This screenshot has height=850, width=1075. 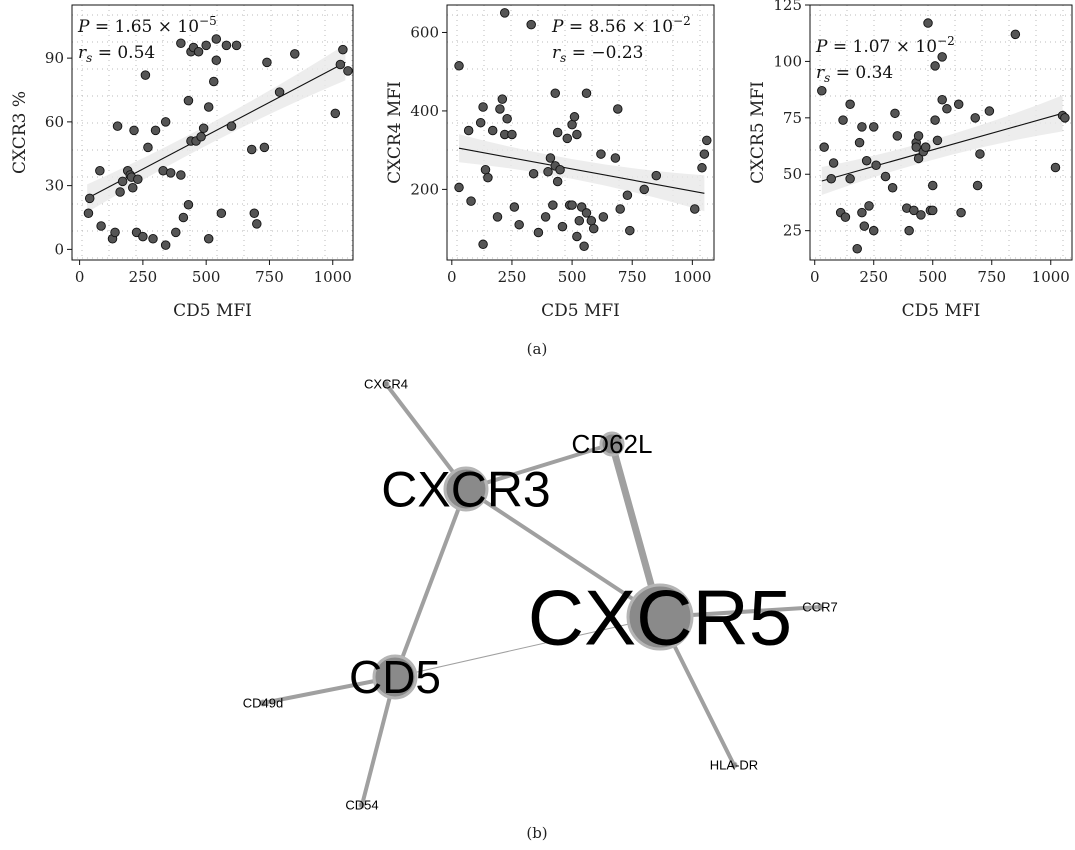 I want to click on node-HLA-DR, so click(x=734, y=765).